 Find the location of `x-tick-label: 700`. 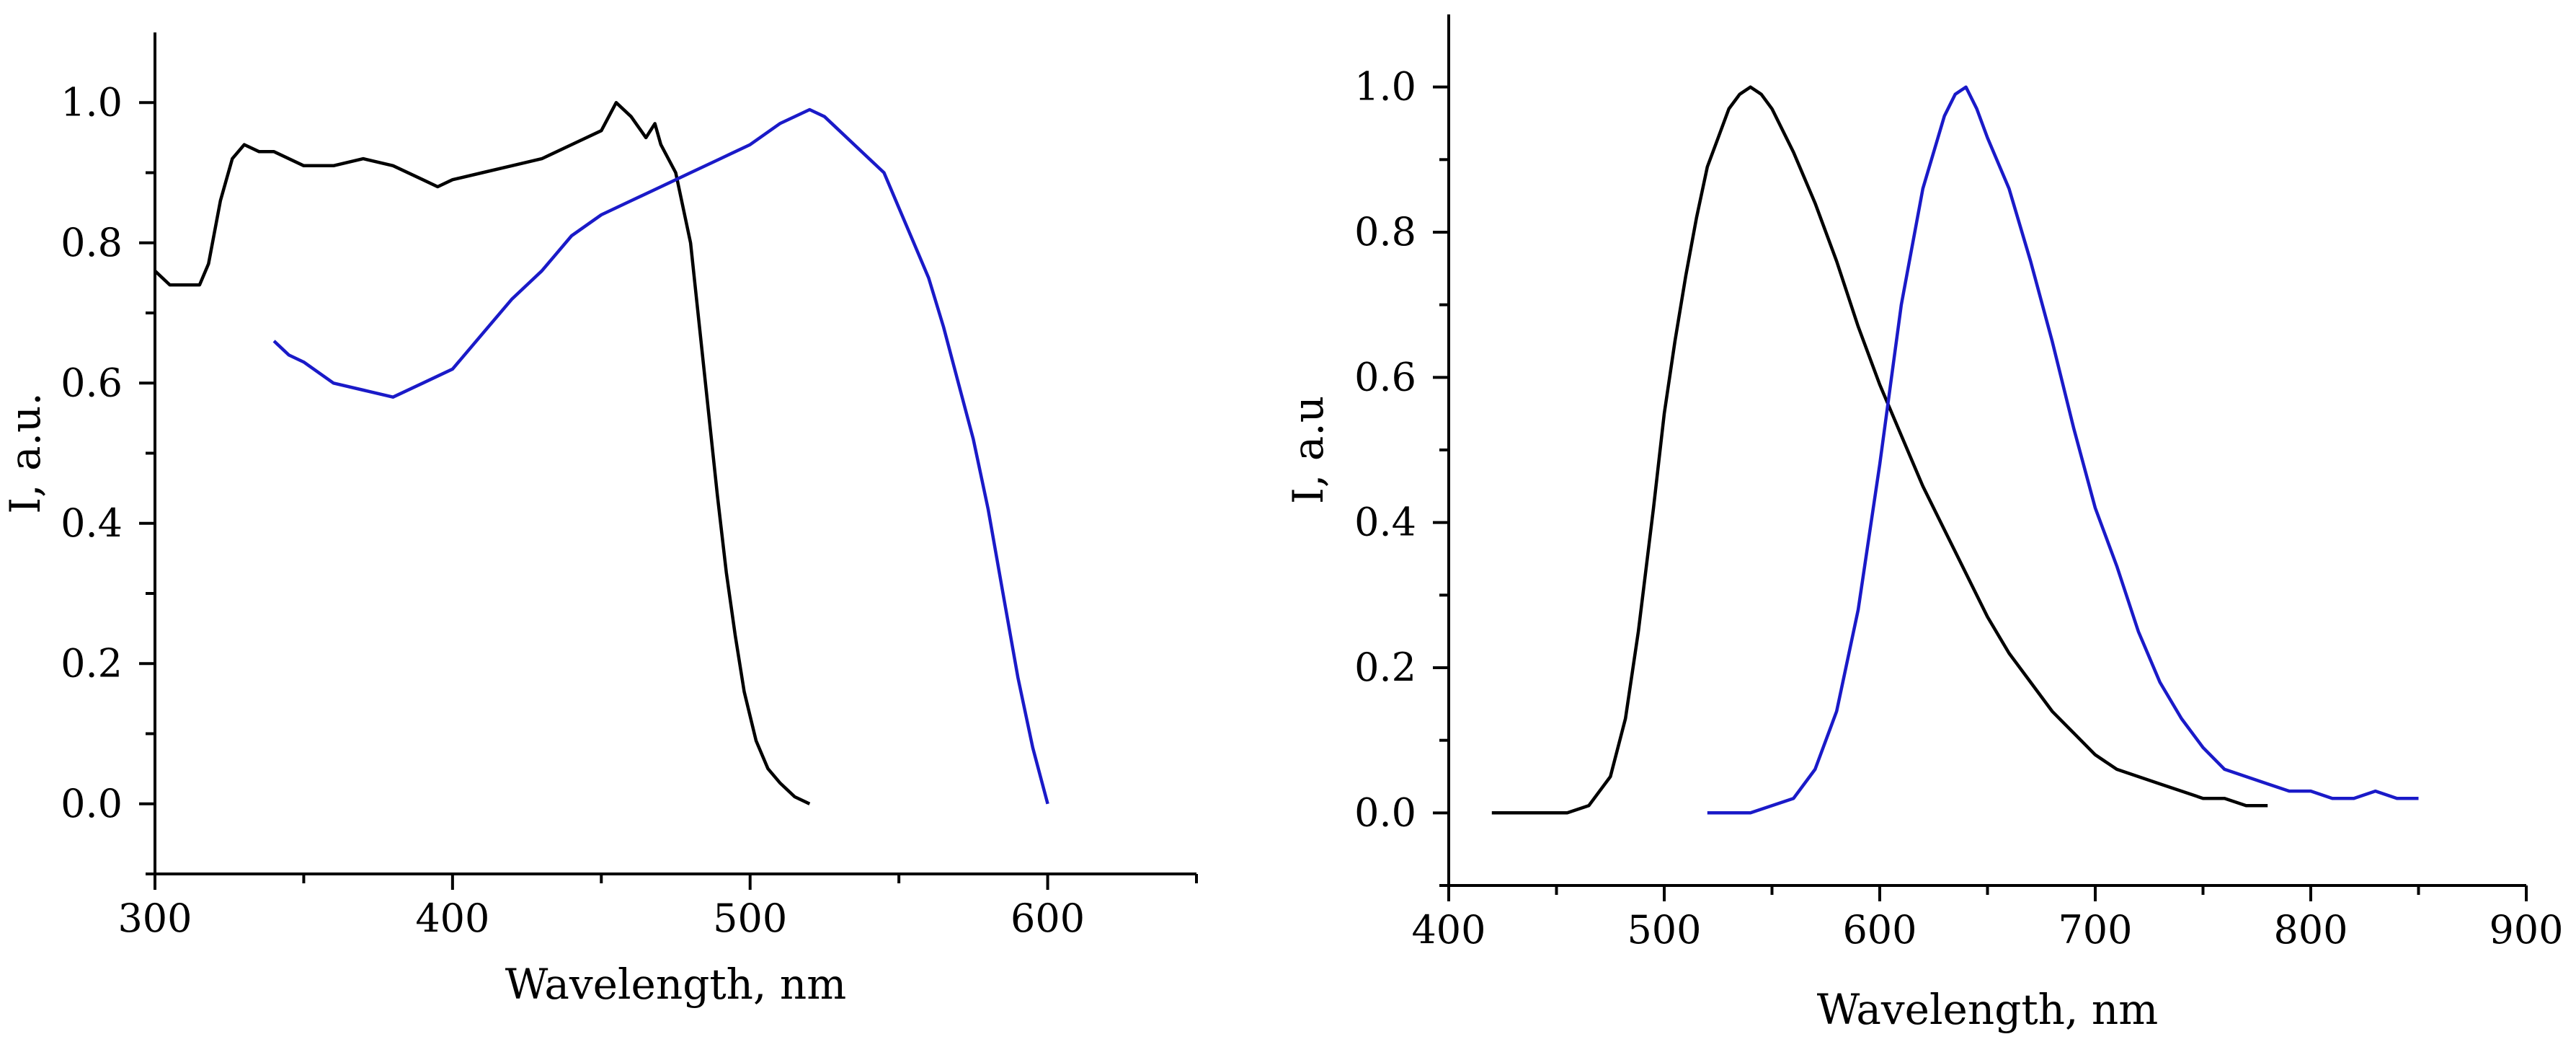

x-tick-label: 700 is located at coordinates (2095, 930).